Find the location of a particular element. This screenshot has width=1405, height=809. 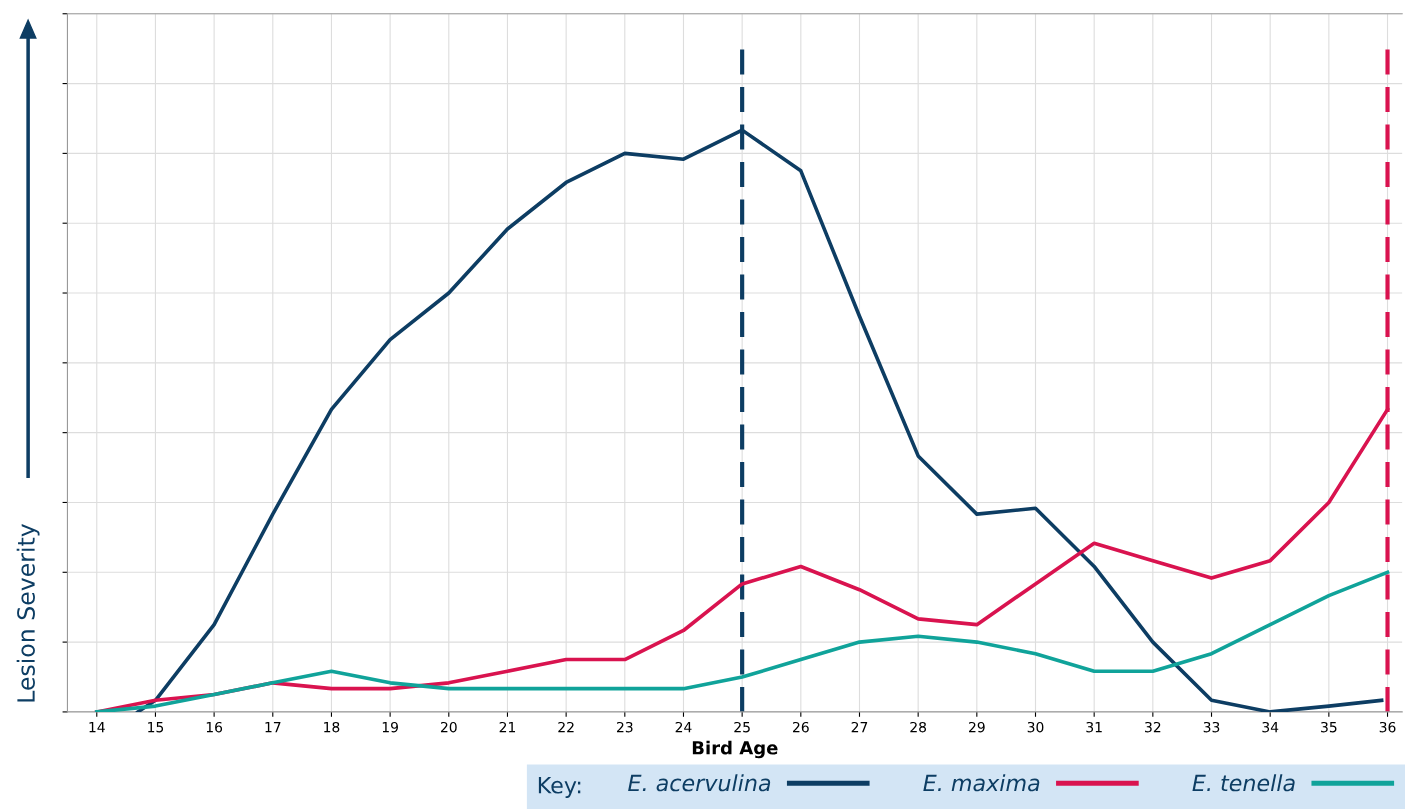

x-axis-title: Bird Age is located at coordinates (735, 749).